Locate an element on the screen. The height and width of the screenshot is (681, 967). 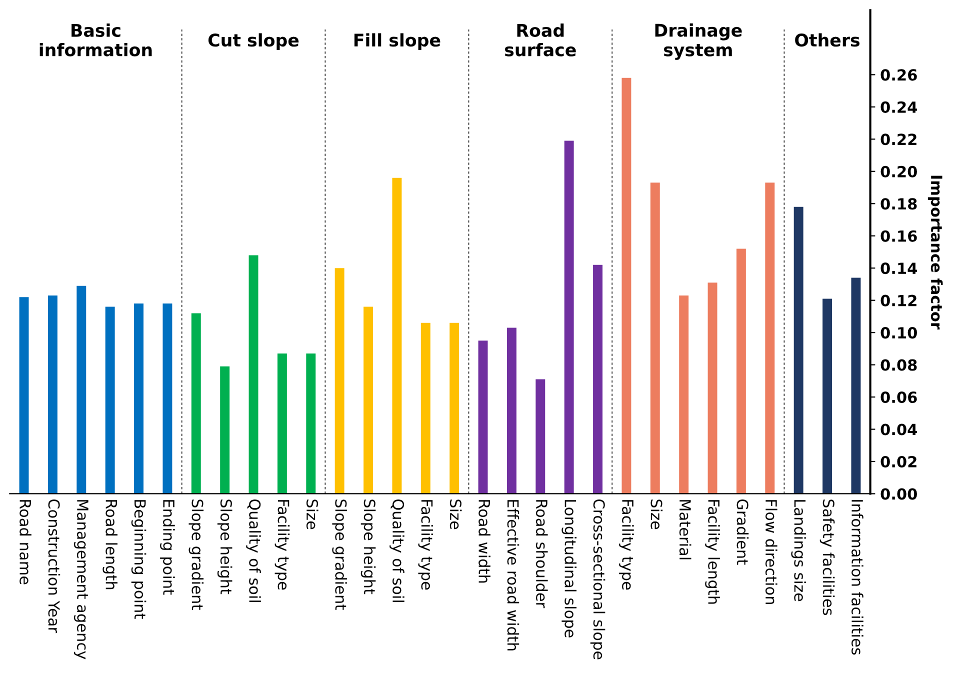
y-tick-label: 0.06 is located at coordinates (898, 397).